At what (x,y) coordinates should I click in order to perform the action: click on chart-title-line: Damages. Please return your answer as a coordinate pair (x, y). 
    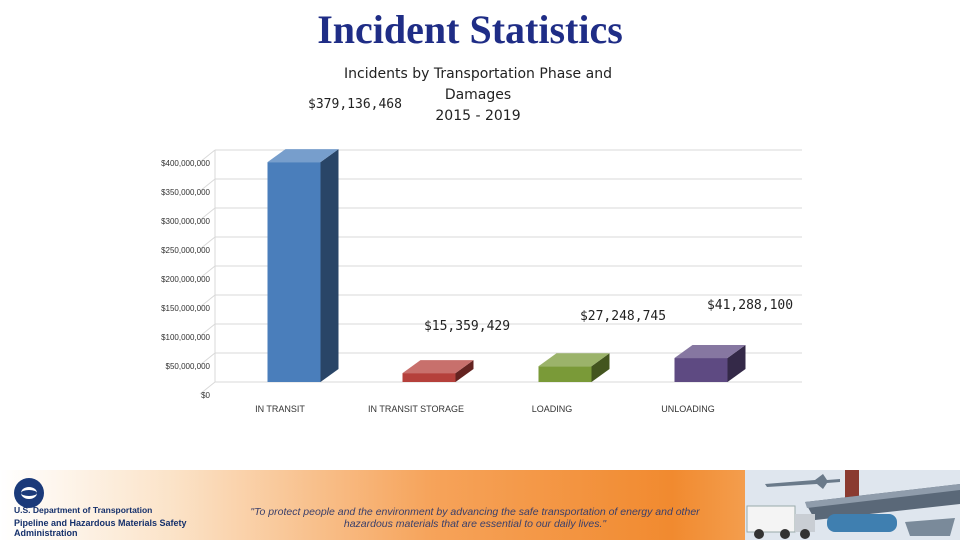
    Looking at the image, I should click on (478, 95).